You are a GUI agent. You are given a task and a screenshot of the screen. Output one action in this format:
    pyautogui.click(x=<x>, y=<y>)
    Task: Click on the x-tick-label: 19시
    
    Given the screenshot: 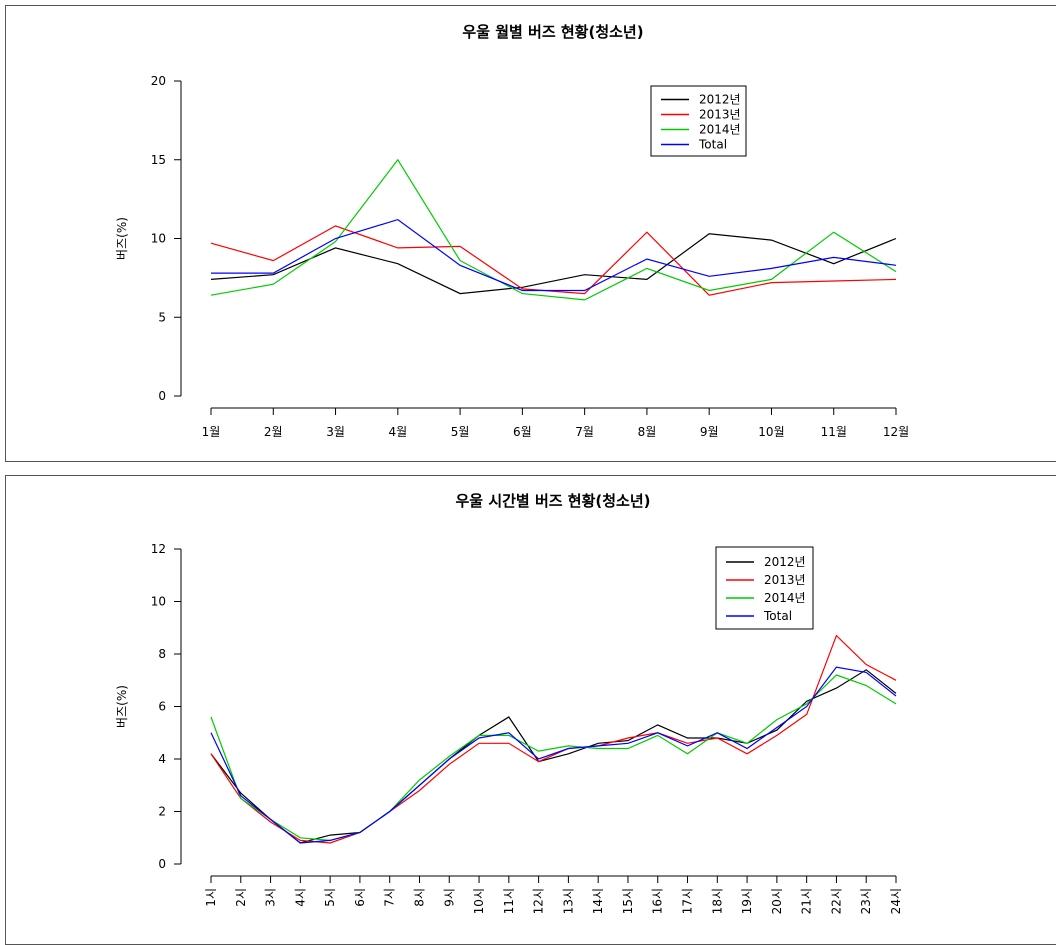 What is the action you would take?
    pyautogui.click(x=747, y=901)
    